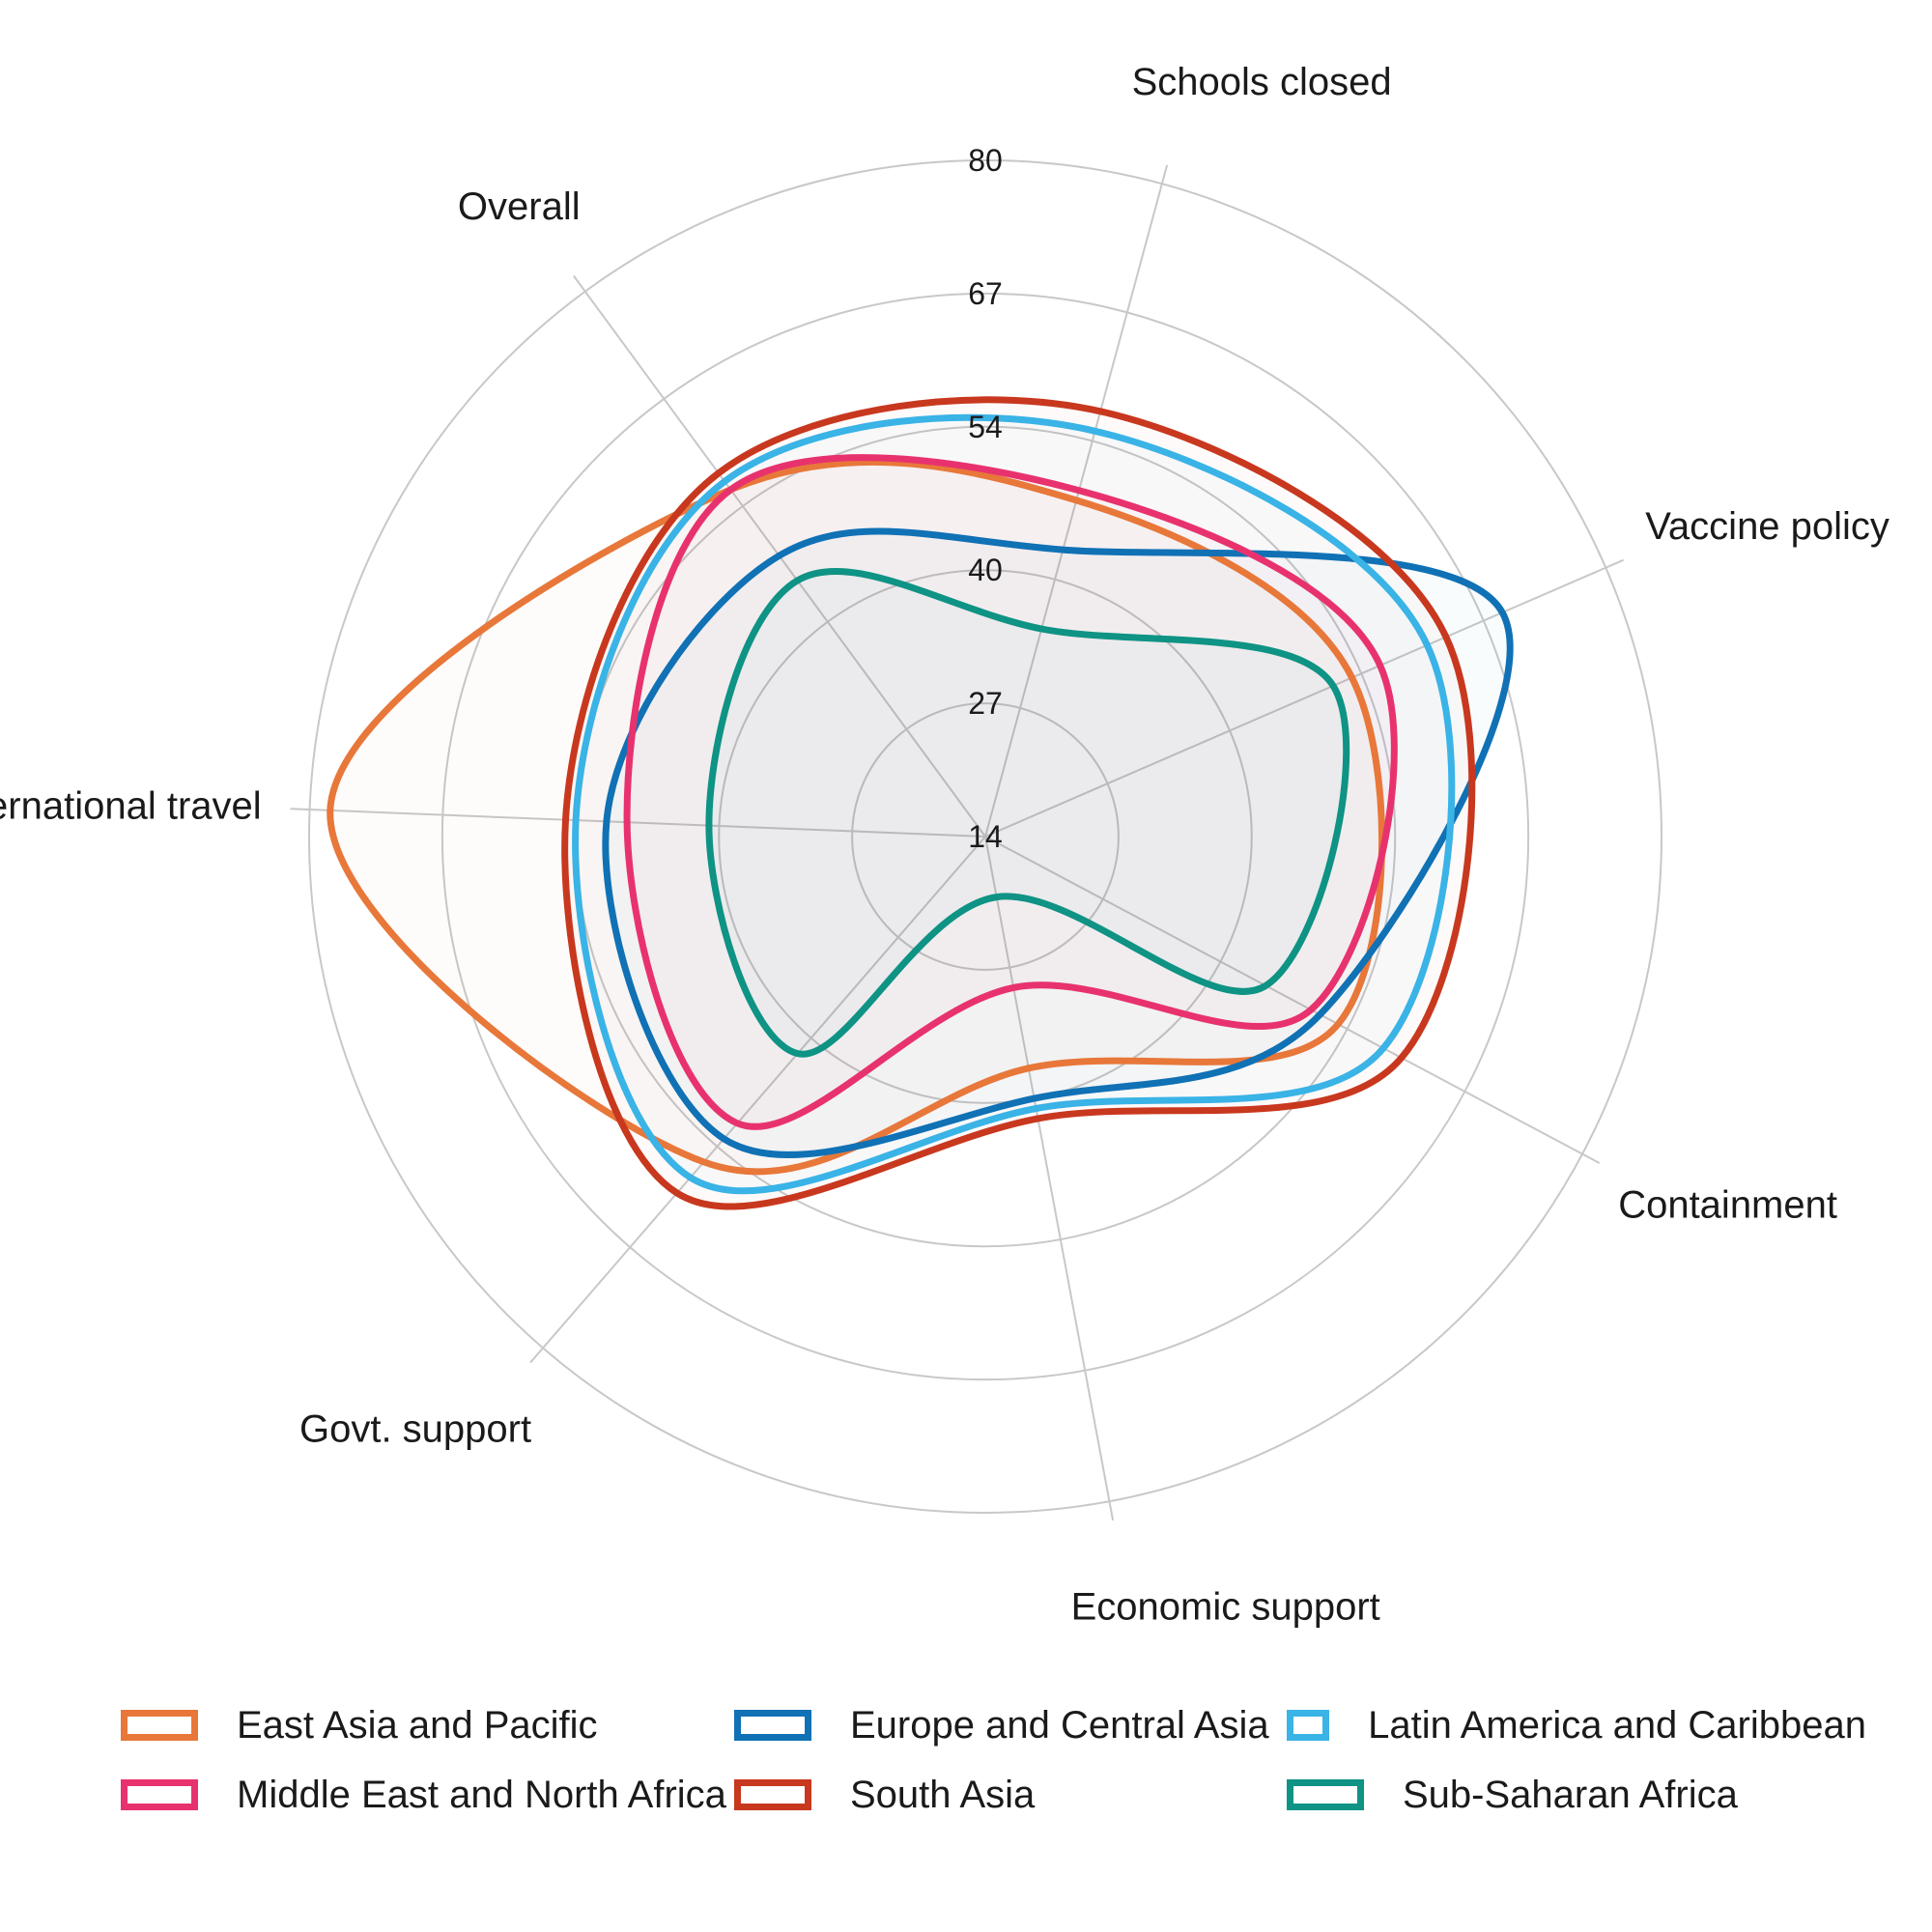  I want to click on radial-tick-label: 54, so click(985, 427).